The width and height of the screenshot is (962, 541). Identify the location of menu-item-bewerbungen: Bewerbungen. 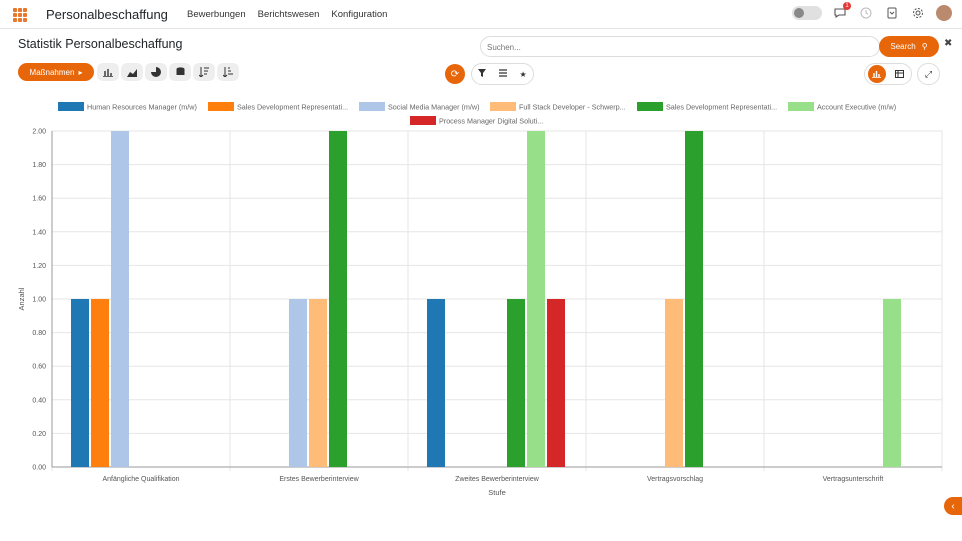
(216, 14).